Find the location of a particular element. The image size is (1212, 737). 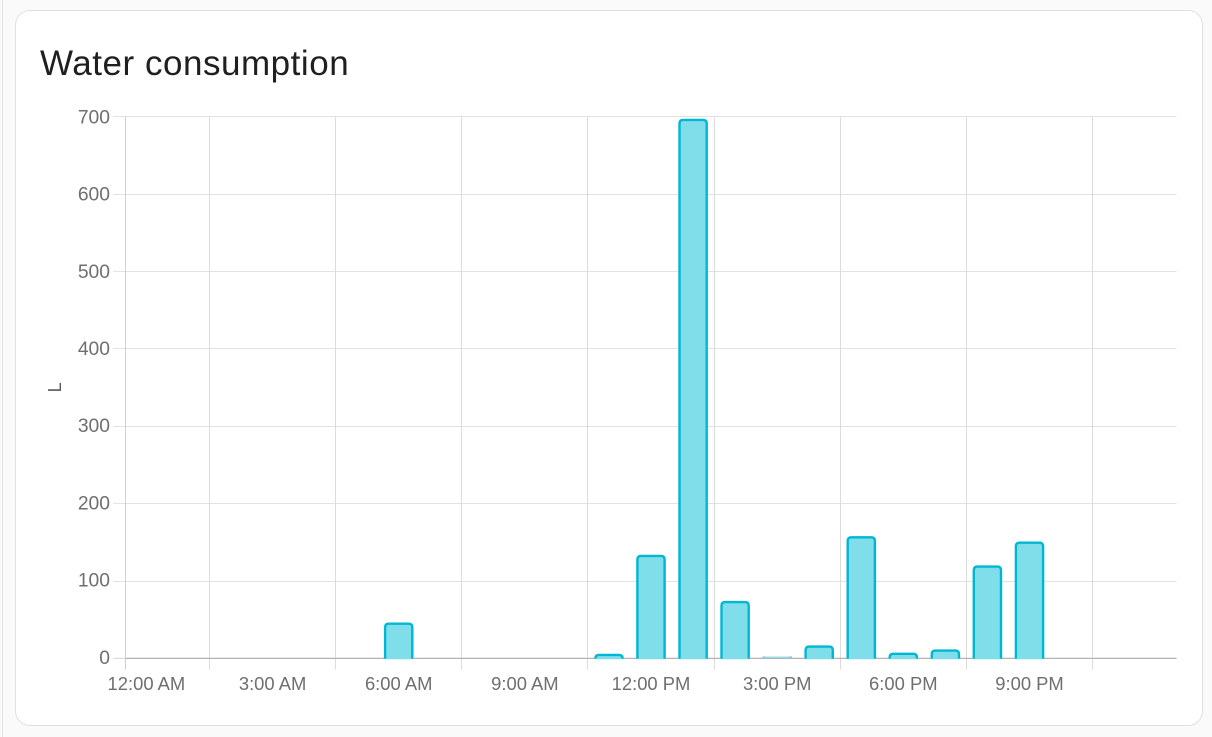

svg-text: 400 is located at coordinates (94, 349).